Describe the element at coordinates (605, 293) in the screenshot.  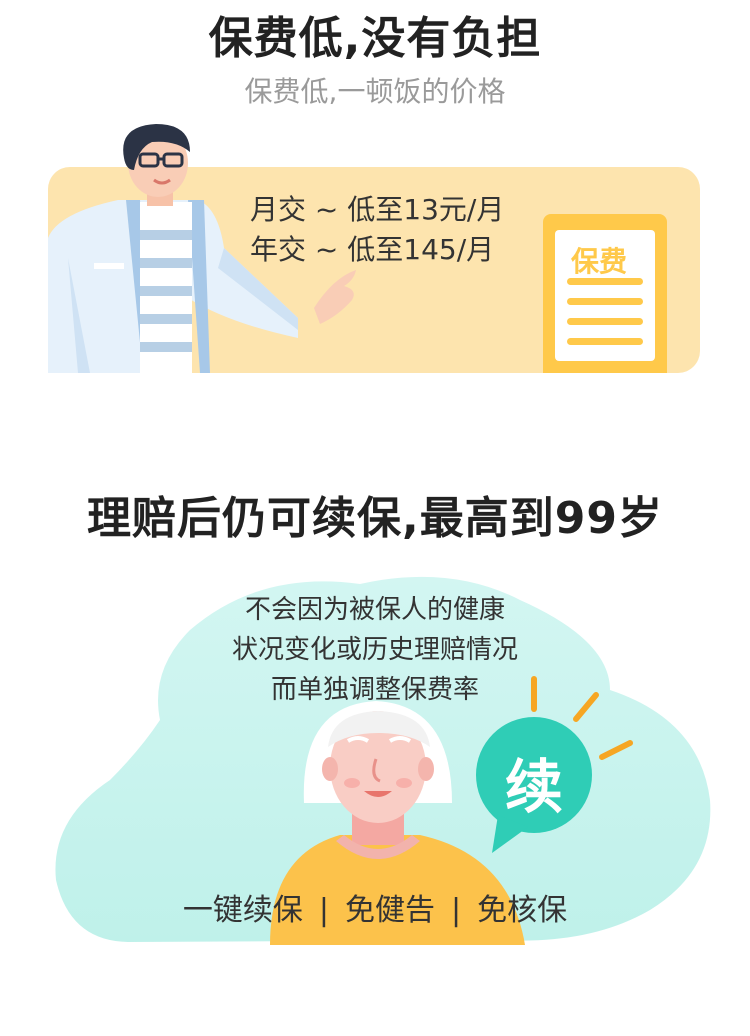
I see `document-icon` at that location.